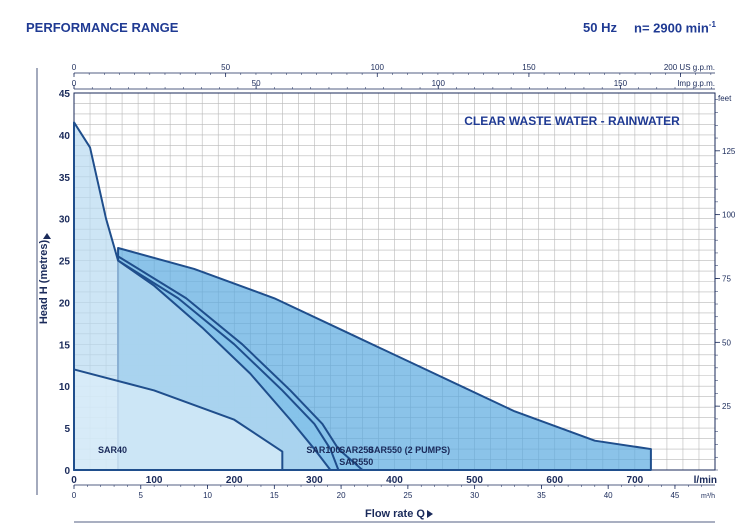 The height and width of the screenshot is (530, 753). Describe the element at coordinates (74, 495) in the screenshot. I see `m3h-tick-label: 0` at that location.